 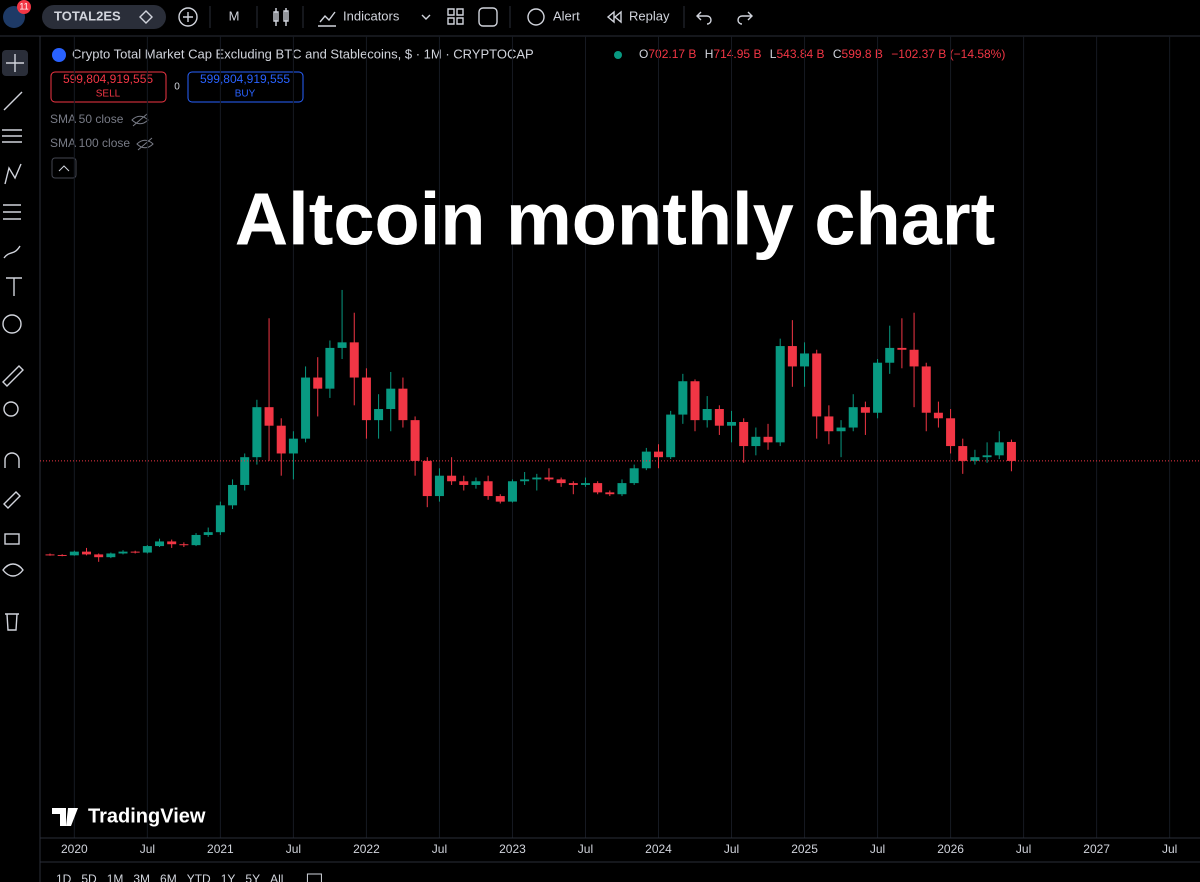 What do you see at coordinates (12, 136) in the screenshot?
I see `fib-tool` at bounding box center [12, 136].